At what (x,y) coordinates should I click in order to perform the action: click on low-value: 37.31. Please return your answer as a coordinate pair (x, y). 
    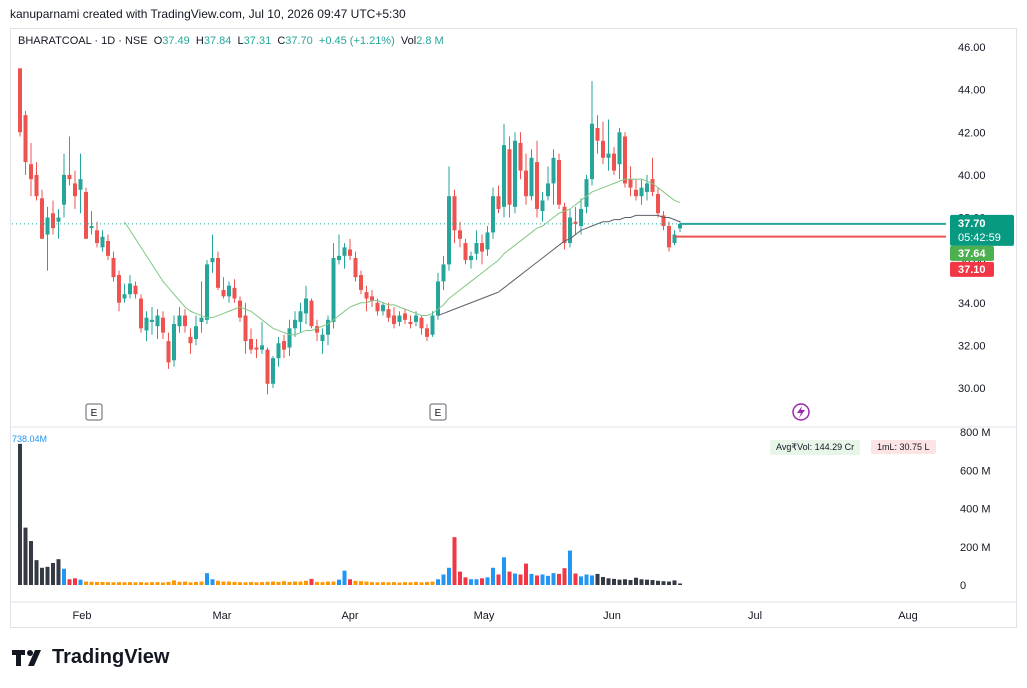
    Looking at the image, I should click on (257, 41).